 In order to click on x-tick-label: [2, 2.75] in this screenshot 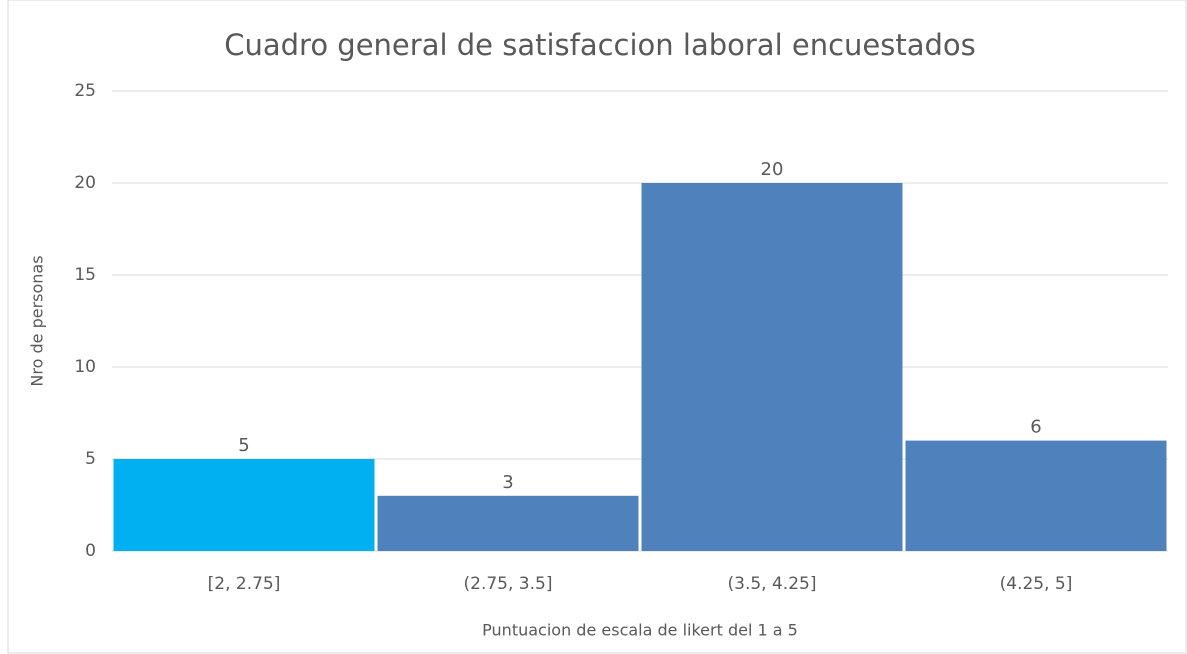, I will do `click(244, 584)`.